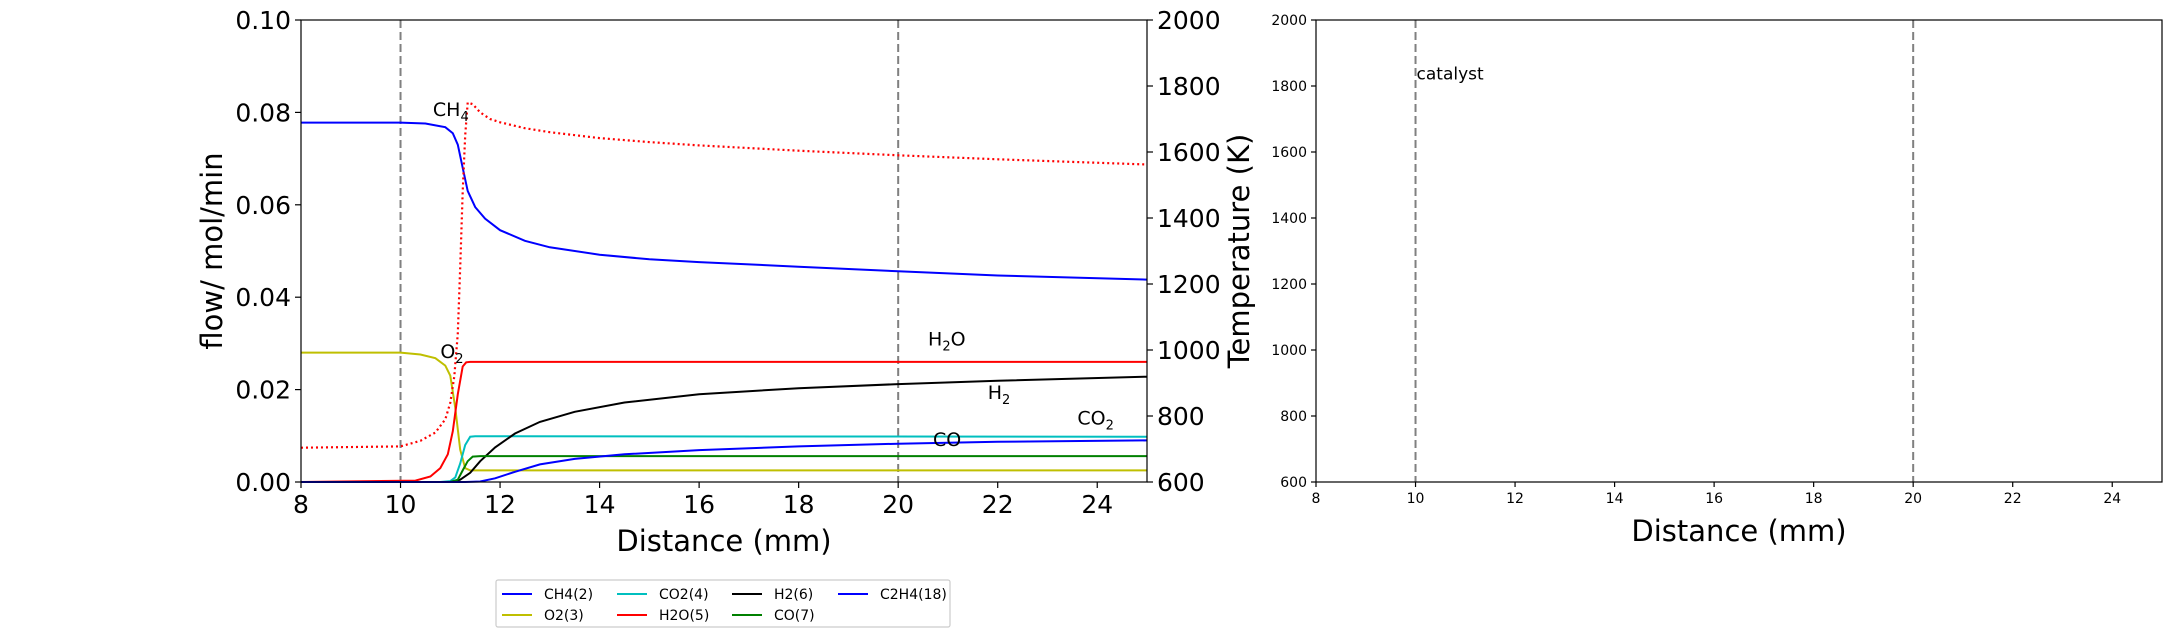  What do you see at coordinates (1189, 284) in the screenshot?
I see `y2-tick-label: 1200` at bounding box center [1189, 284].